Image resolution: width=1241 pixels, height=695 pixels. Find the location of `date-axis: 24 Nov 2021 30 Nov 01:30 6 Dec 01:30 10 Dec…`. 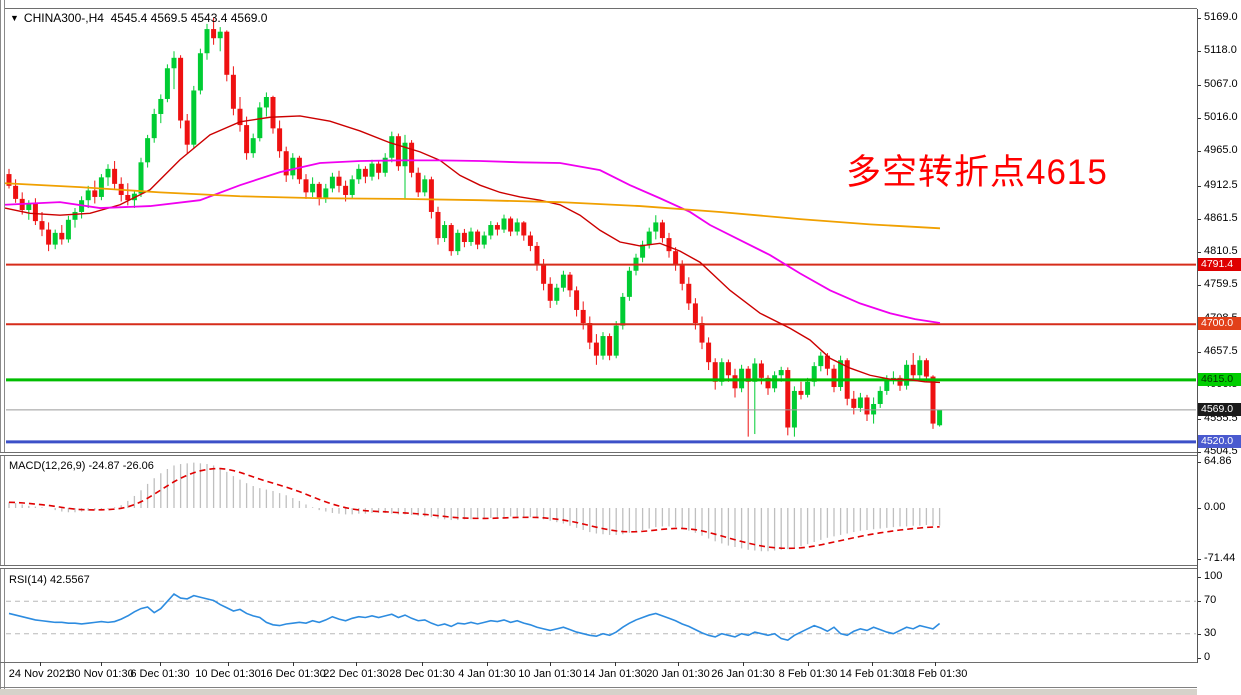

date-axis: 24 Nov 2021 30 Nov 01:30 6 Dec 01:30 10 Dec… is located at coordinates (620, 673).